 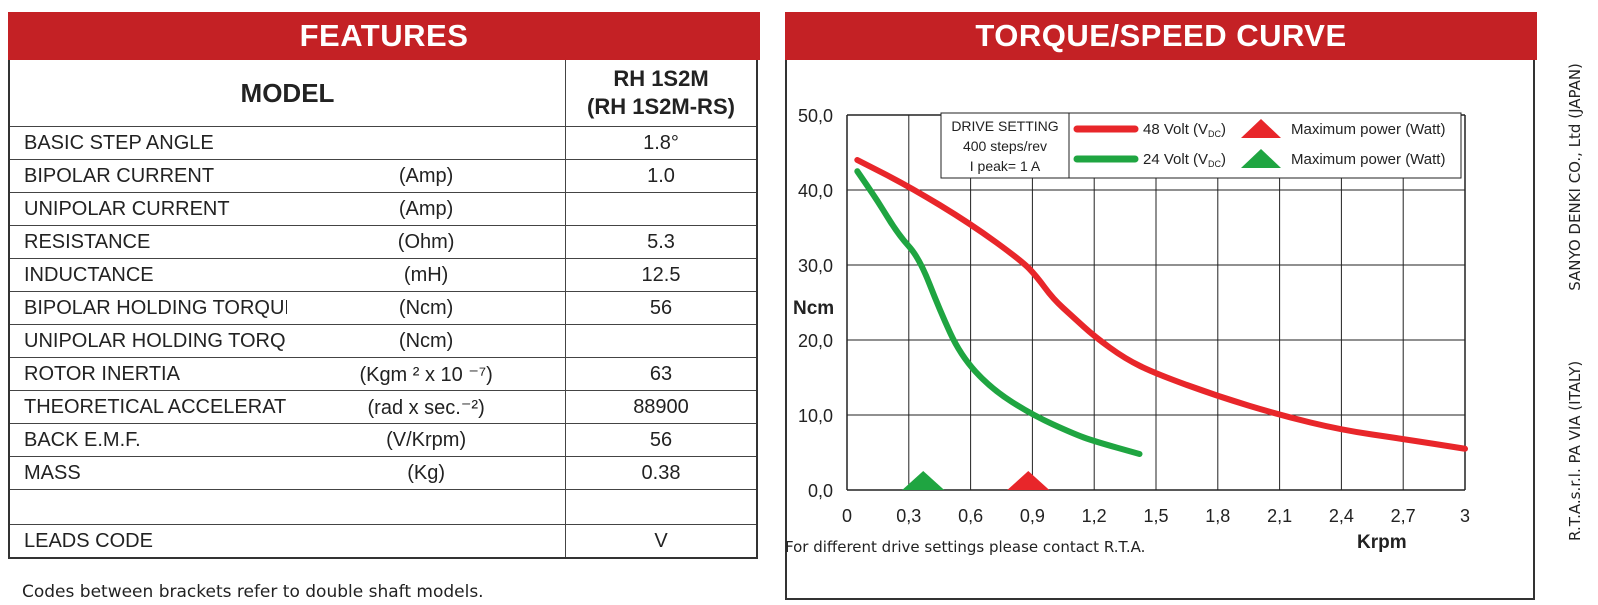 I want to click on feature-unit: (mH), so click(x=426, y=275).